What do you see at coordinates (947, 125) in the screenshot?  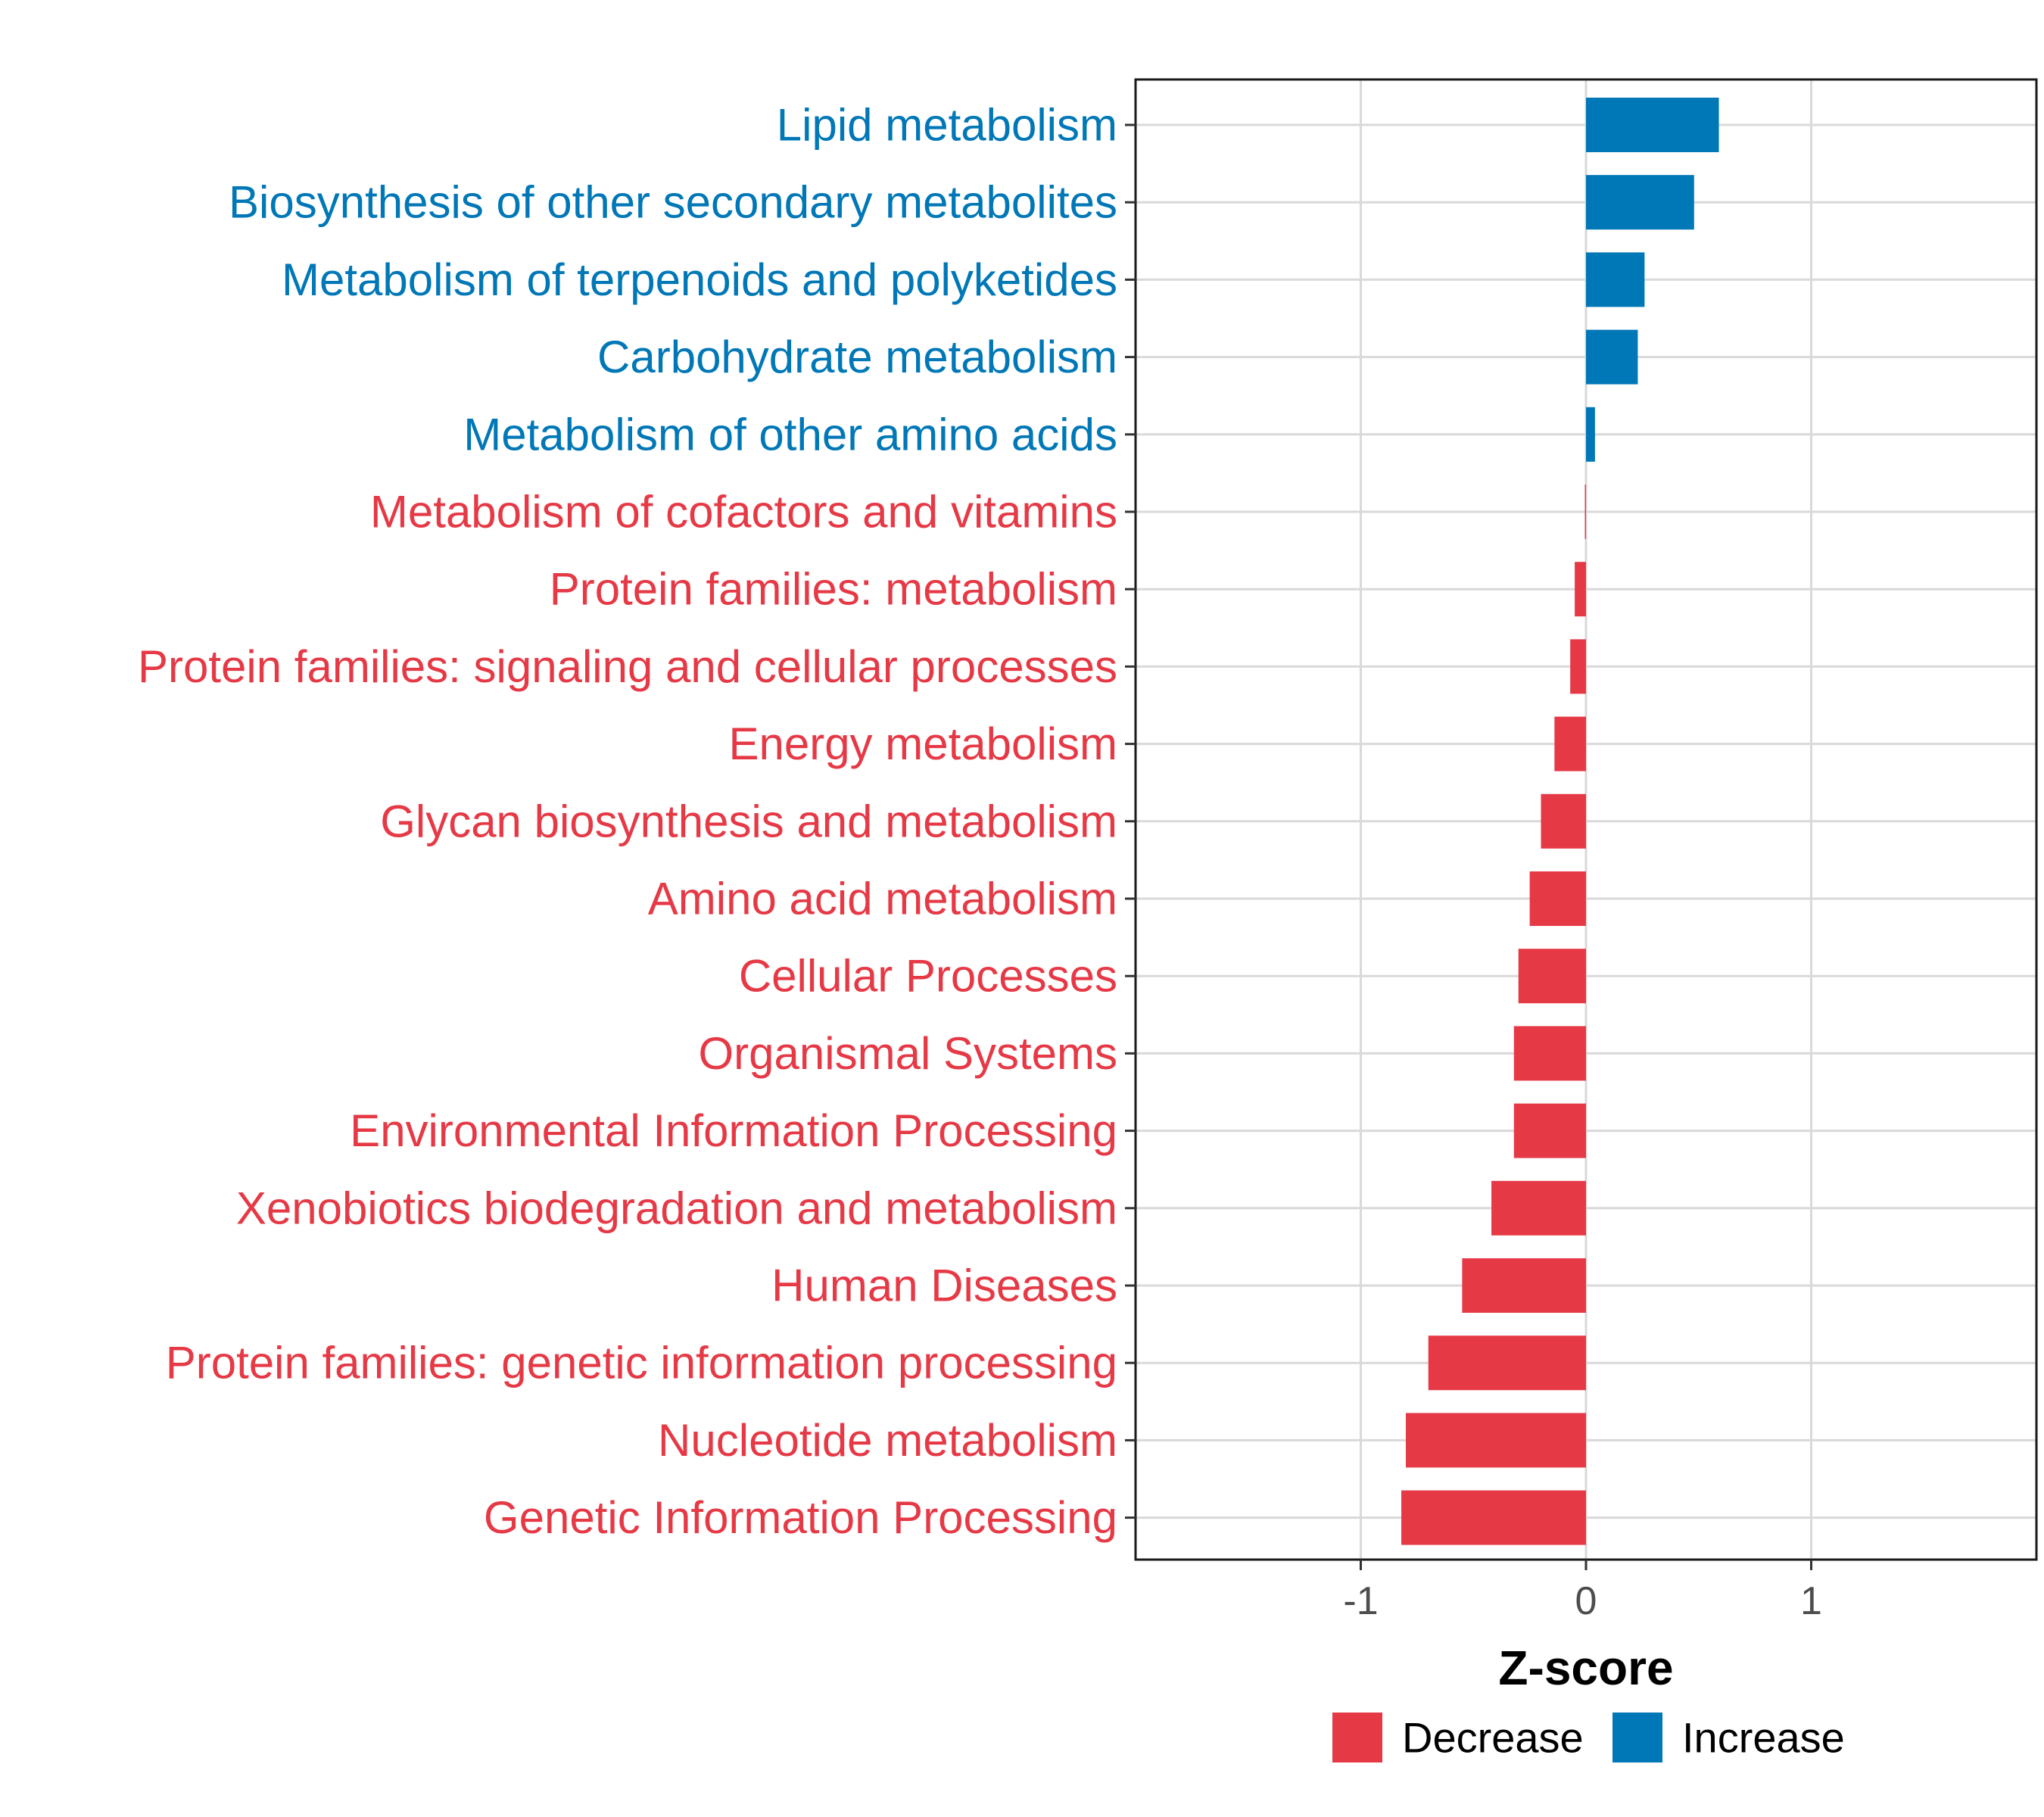 I see `y-tick-label: Lipid metabolism` at bounding box center [947, 125].